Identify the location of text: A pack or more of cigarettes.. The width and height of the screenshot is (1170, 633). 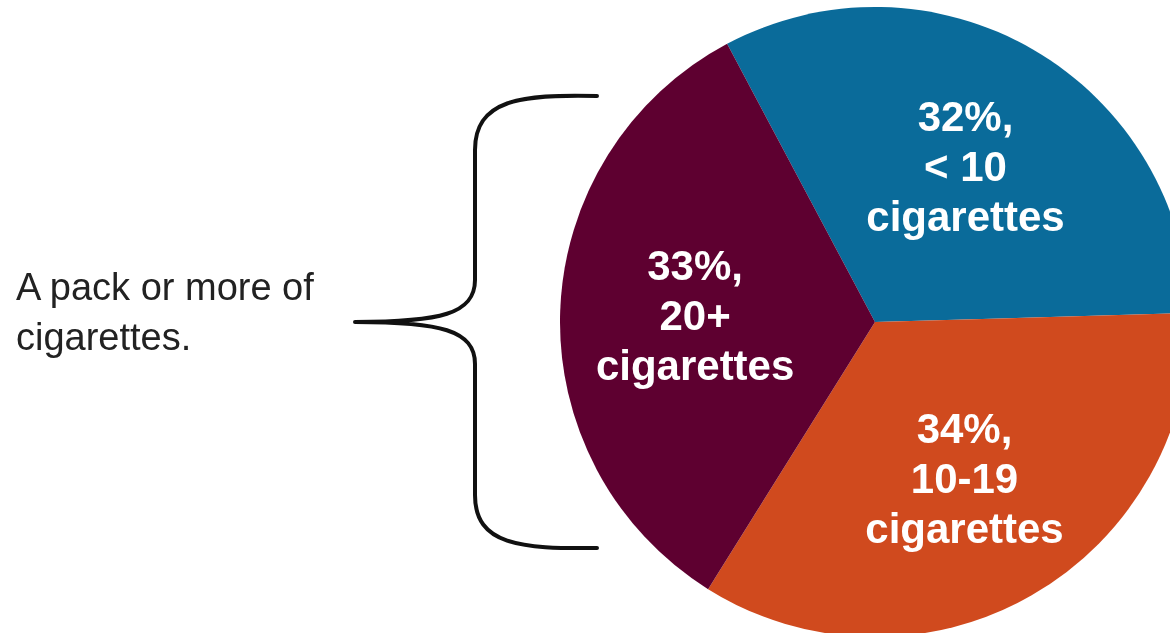
(165, 312).